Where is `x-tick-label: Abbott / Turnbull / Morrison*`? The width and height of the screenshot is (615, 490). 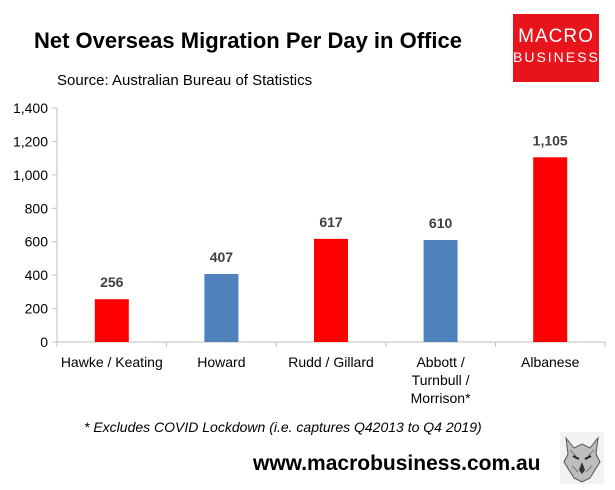 x-tick-label: Abbott / Turnbull / Morrison* is located at coordinates (441, 380).